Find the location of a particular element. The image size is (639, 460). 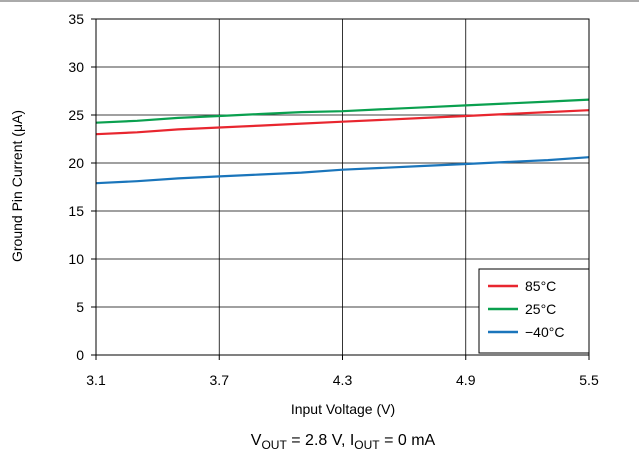

y-axis-title: Ground Pin Current (μA) is located at coordinates (17, 186).